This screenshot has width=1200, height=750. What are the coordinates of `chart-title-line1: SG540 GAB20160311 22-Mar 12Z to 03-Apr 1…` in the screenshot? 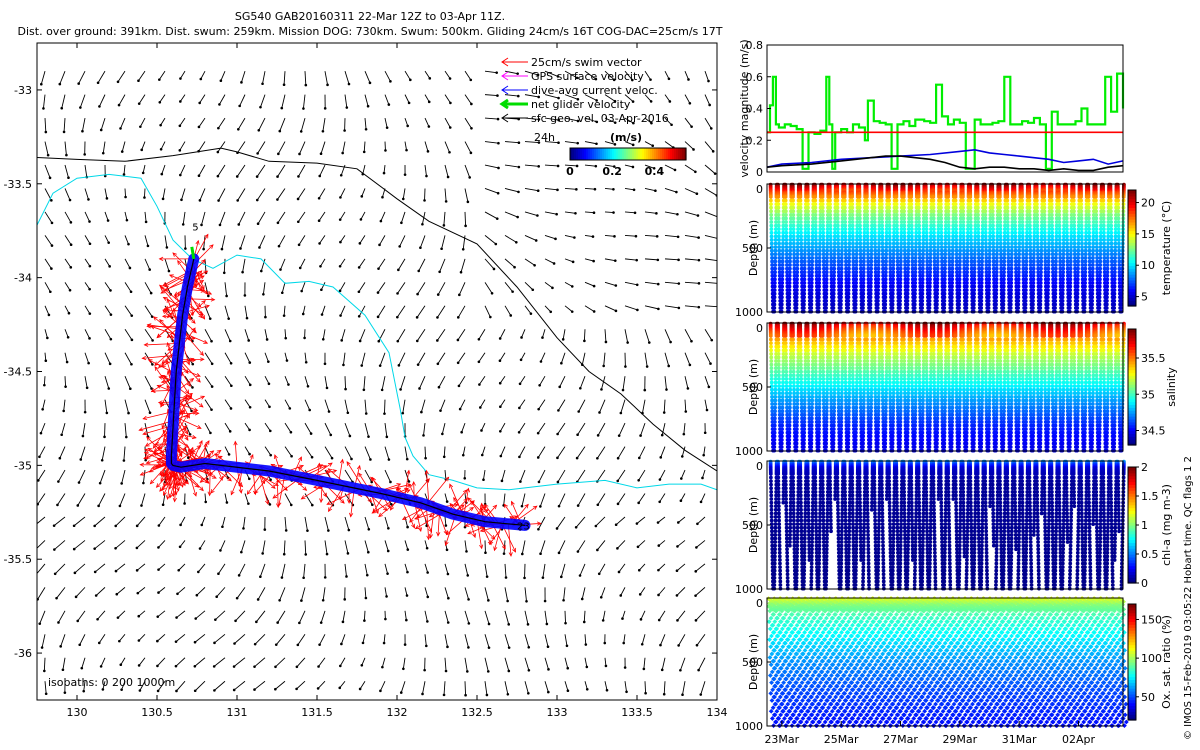 It's located at (370, 16).